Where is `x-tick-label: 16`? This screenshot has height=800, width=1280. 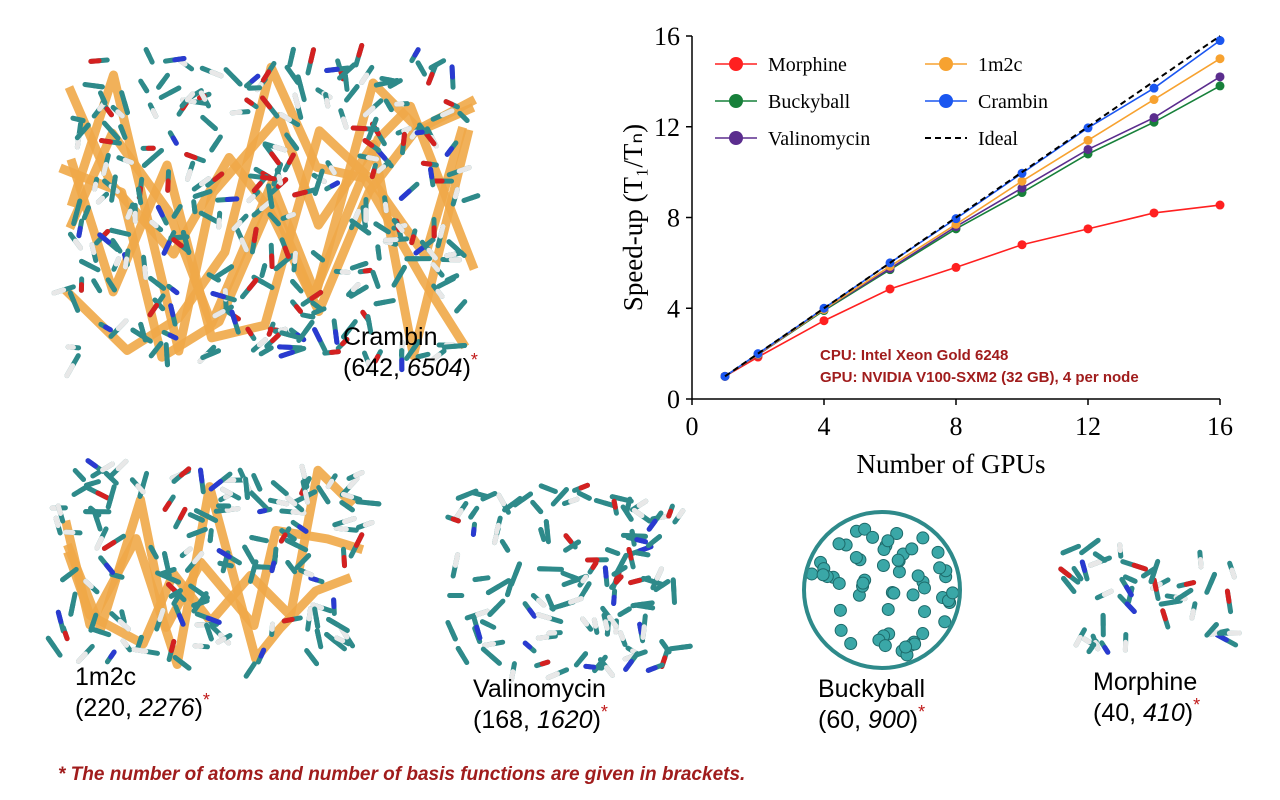
x-tick-label: 16 is located at coordinates (1220, 426).